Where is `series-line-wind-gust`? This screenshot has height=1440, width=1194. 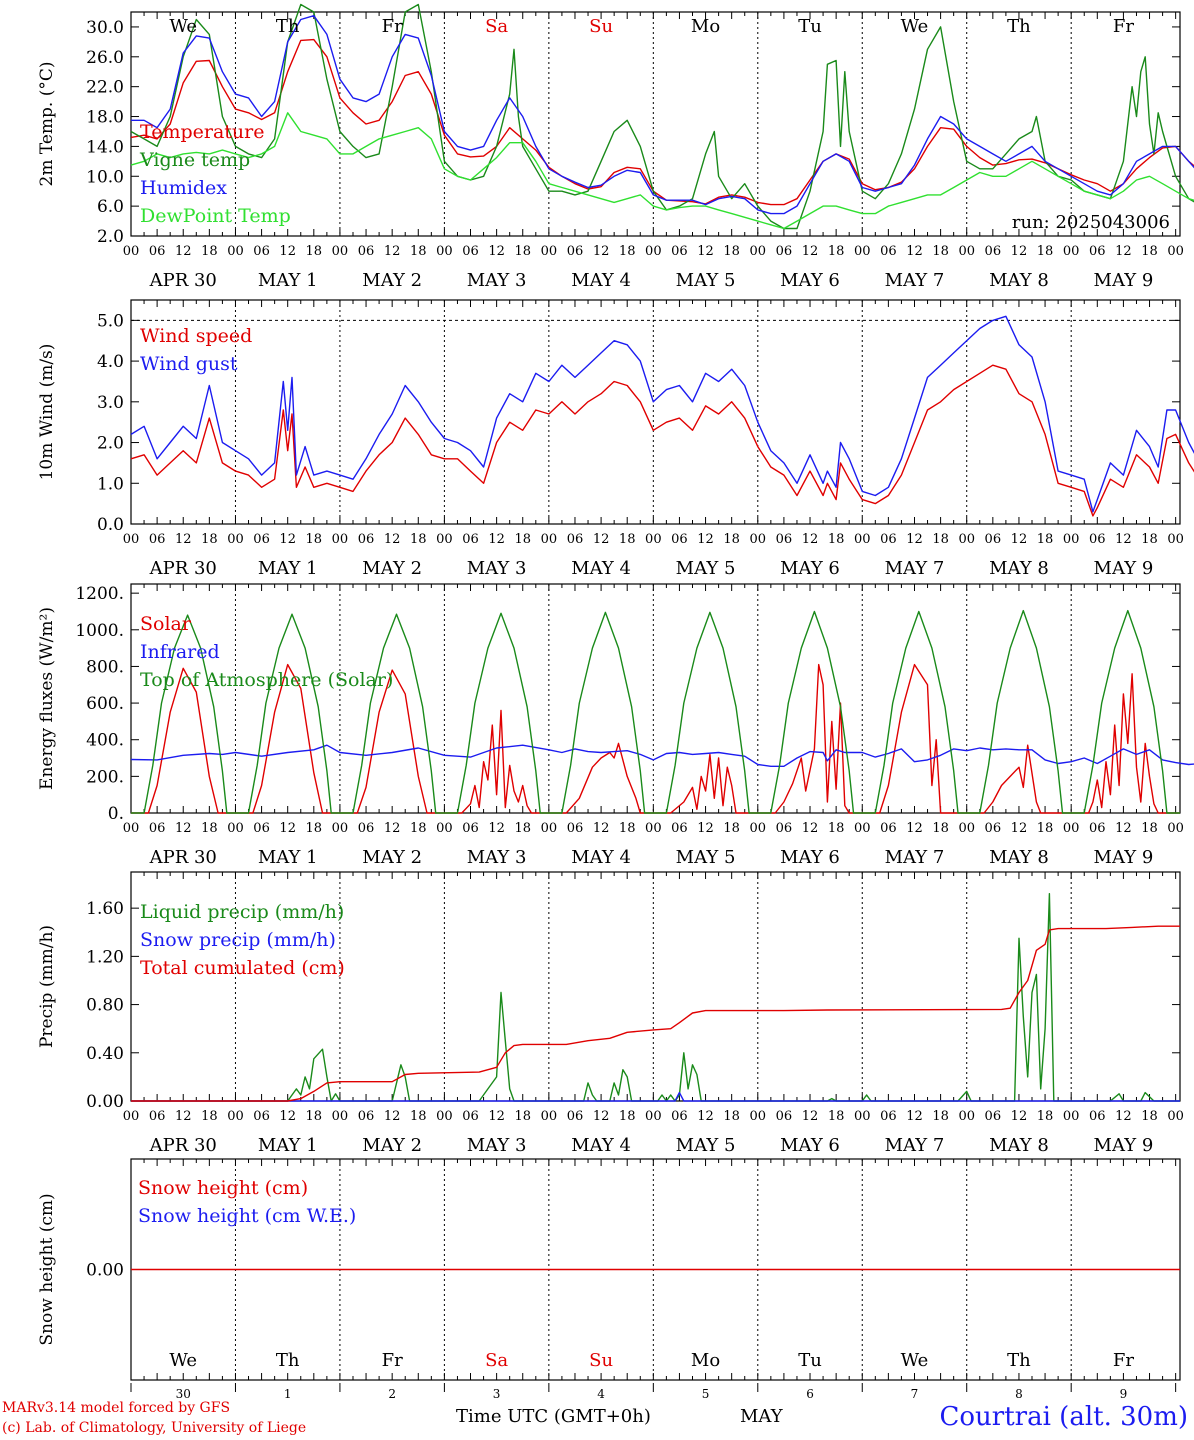 series-line-wind-gust is located at coordinates (662, 414).